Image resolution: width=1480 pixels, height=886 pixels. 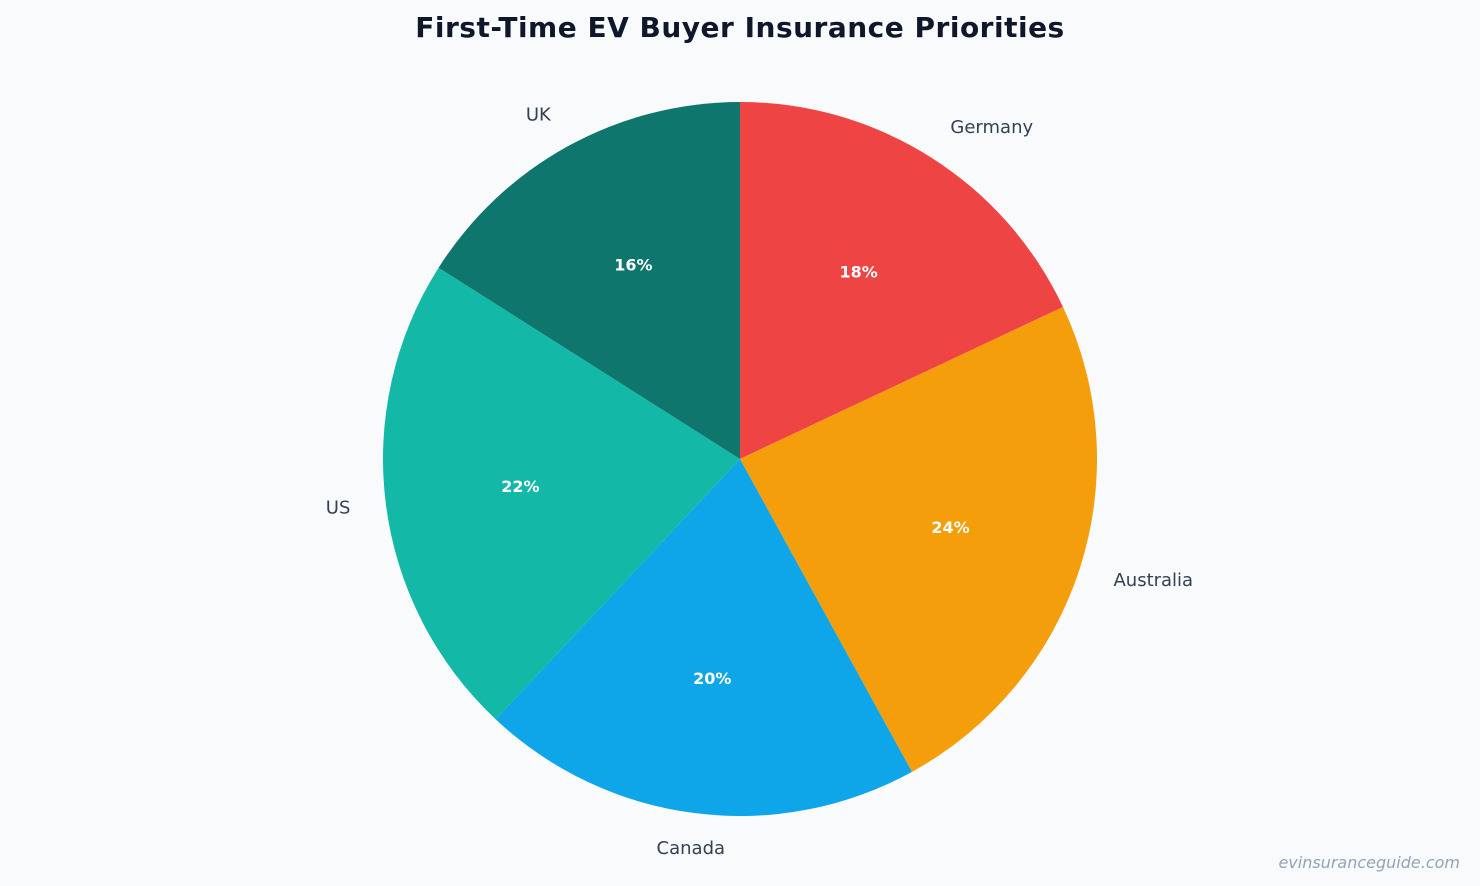 I want to click on percent-label-uk: 16%, so click(x=633, y=265).